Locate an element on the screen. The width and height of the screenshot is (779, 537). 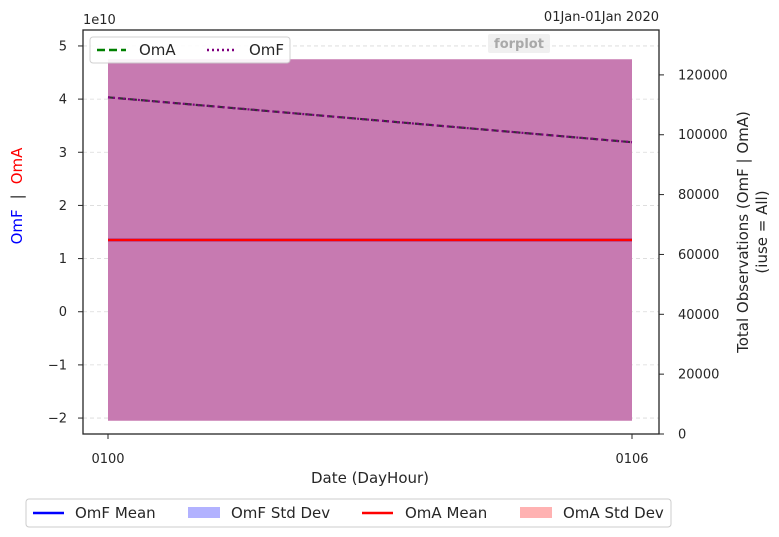
right-tick-label-5: 100000 is located at coordinates (703, 135).